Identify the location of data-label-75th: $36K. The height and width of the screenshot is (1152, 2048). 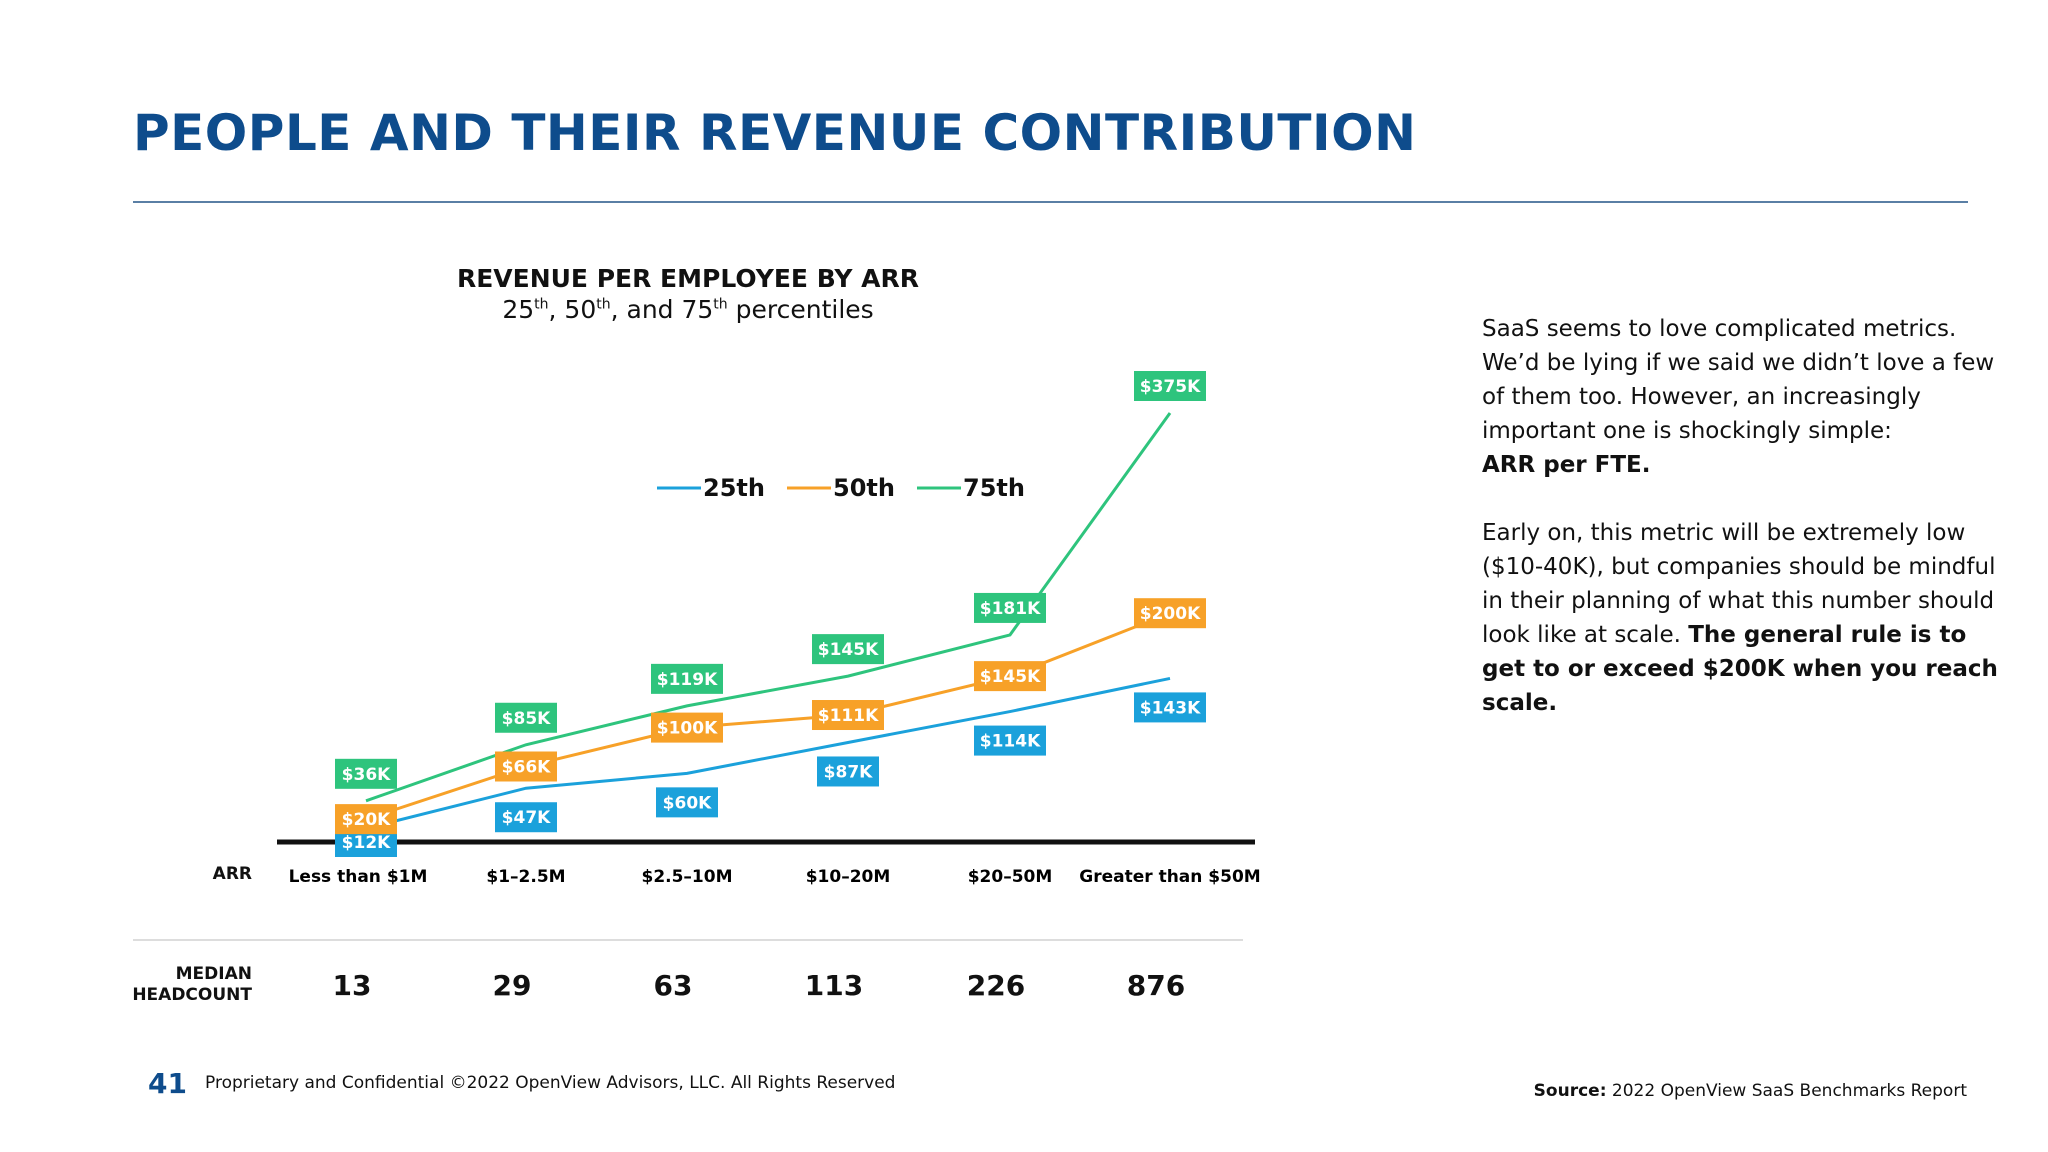
(366, 773).